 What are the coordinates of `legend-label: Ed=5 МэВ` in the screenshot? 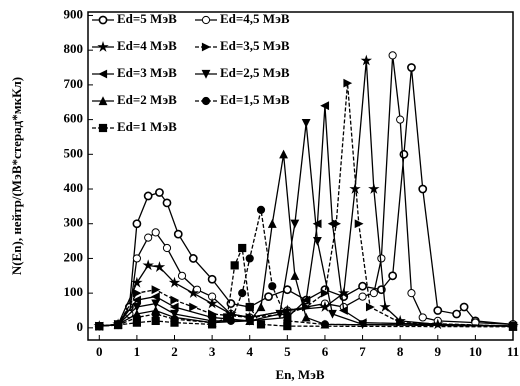 It's located at (147, 18).